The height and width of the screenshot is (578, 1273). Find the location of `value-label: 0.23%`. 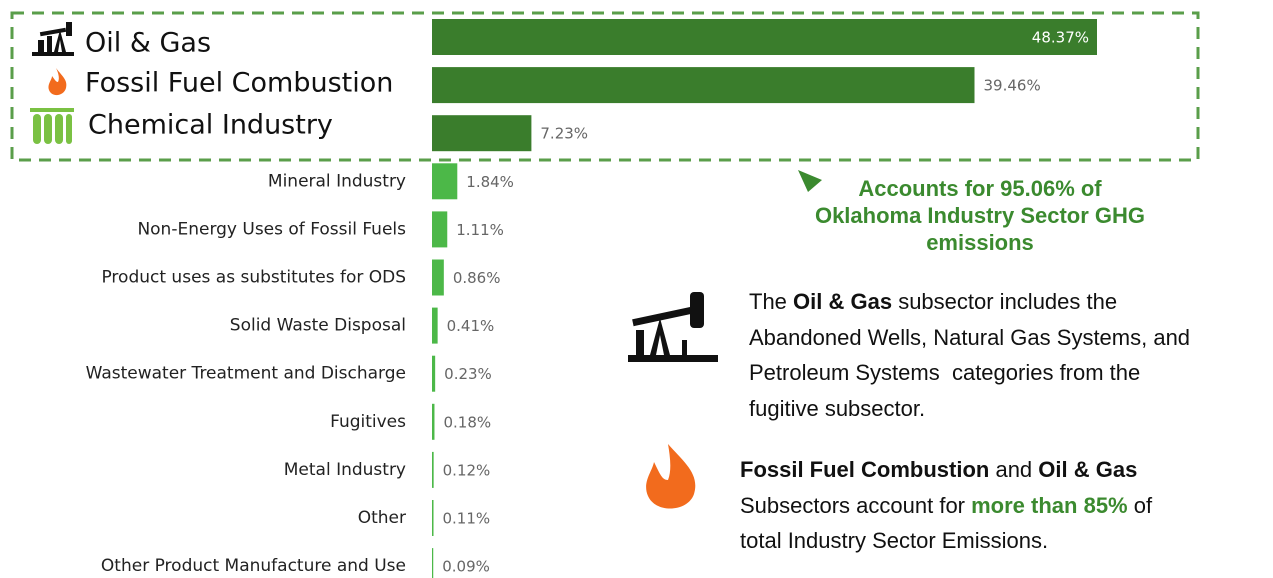

value-label: 0.23% is located at coordinates (468, 374).